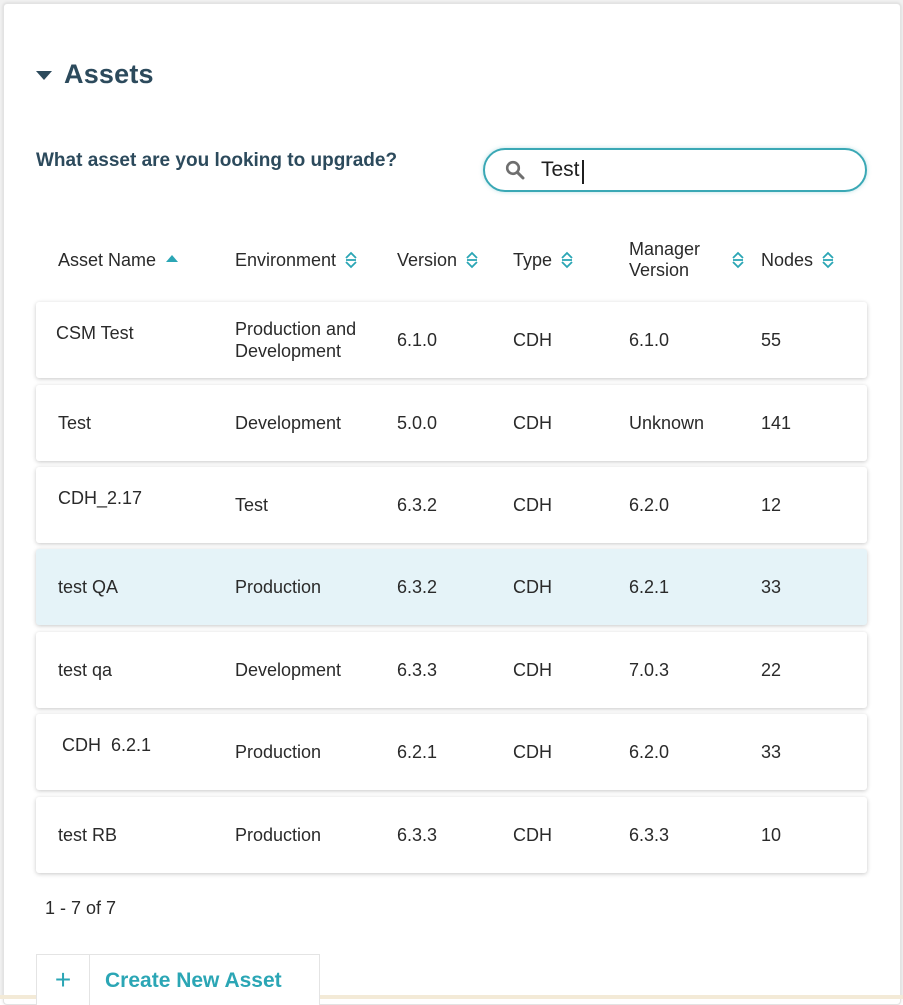 The height and width of the screenshot is (1005, 903). I want to click on search-box, so click(675, 170).